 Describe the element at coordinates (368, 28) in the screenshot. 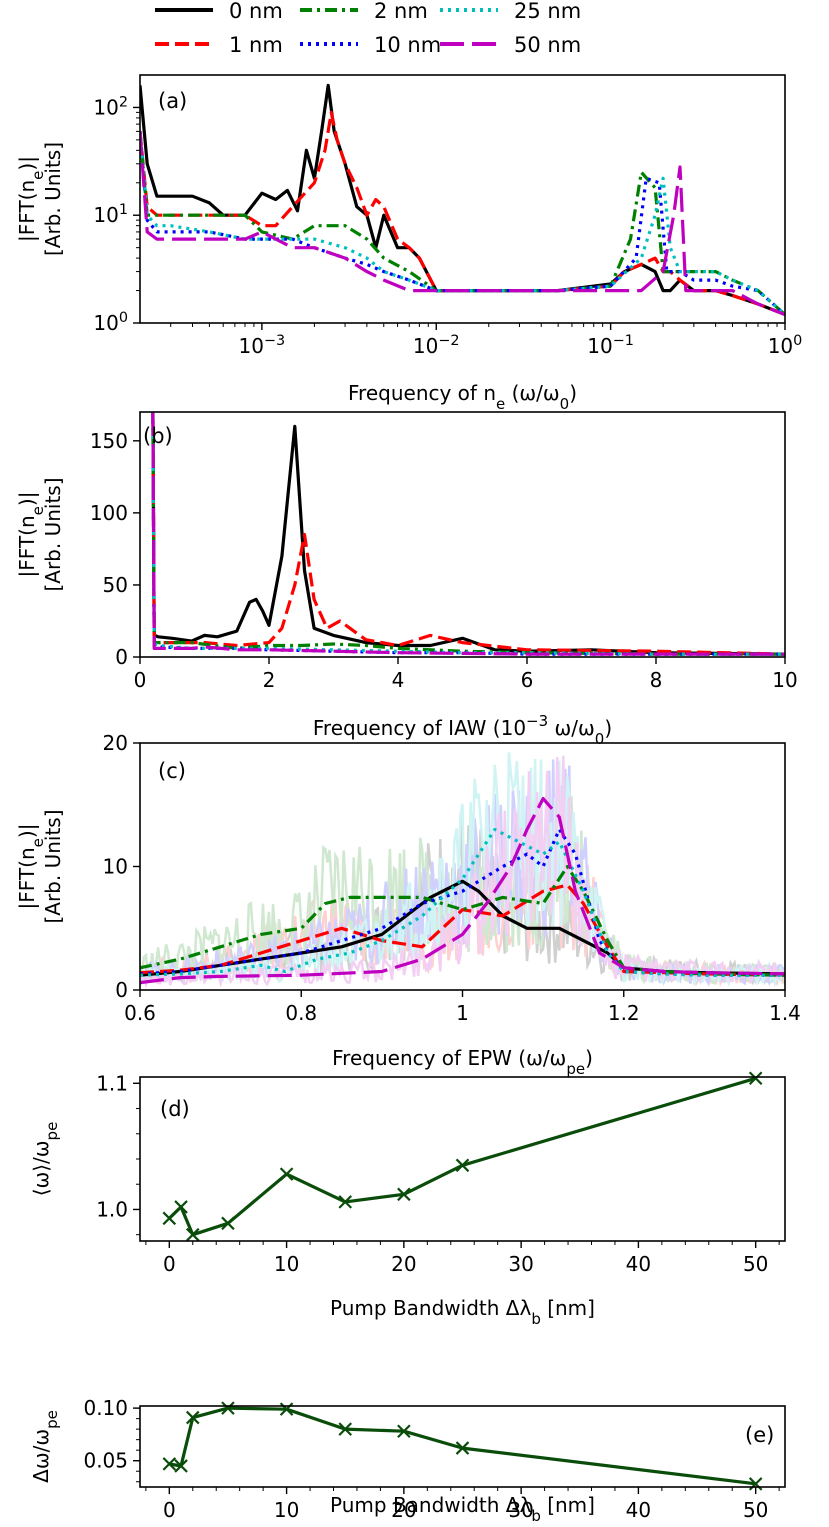

I see `legend: 0 nm 1 nm 2 nm 10 nm 25 nm 50 nm` at that location.